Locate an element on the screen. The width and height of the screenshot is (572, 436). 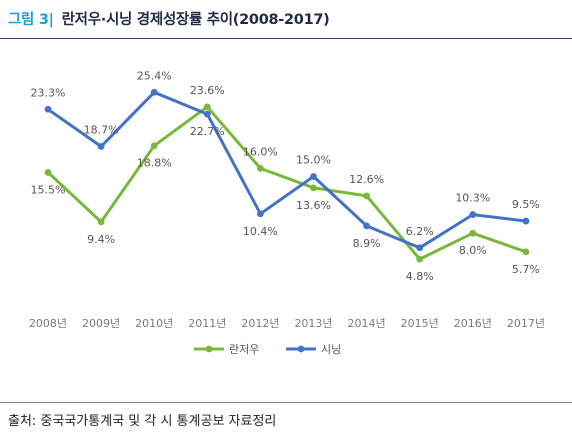
figure-title-text: 란저우·시닝 경제성장률 추이(2008-2017) is located at coordinates (195, 20).